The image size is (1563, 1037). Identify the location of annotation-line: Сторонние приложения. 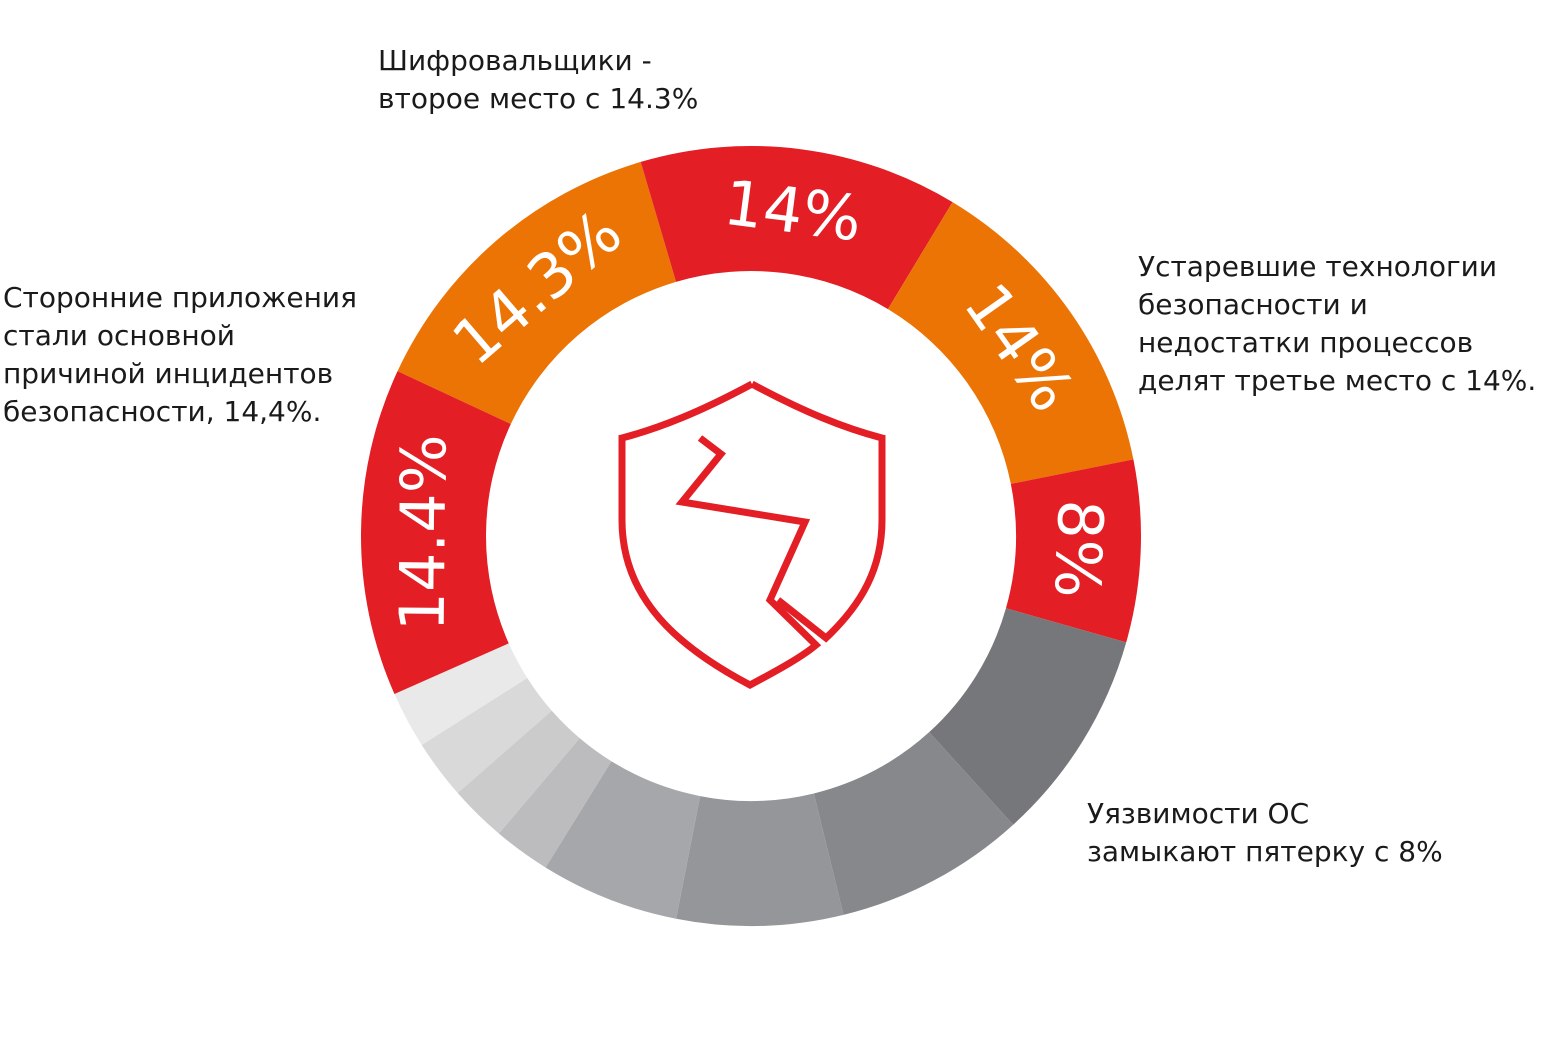
(180, 297).